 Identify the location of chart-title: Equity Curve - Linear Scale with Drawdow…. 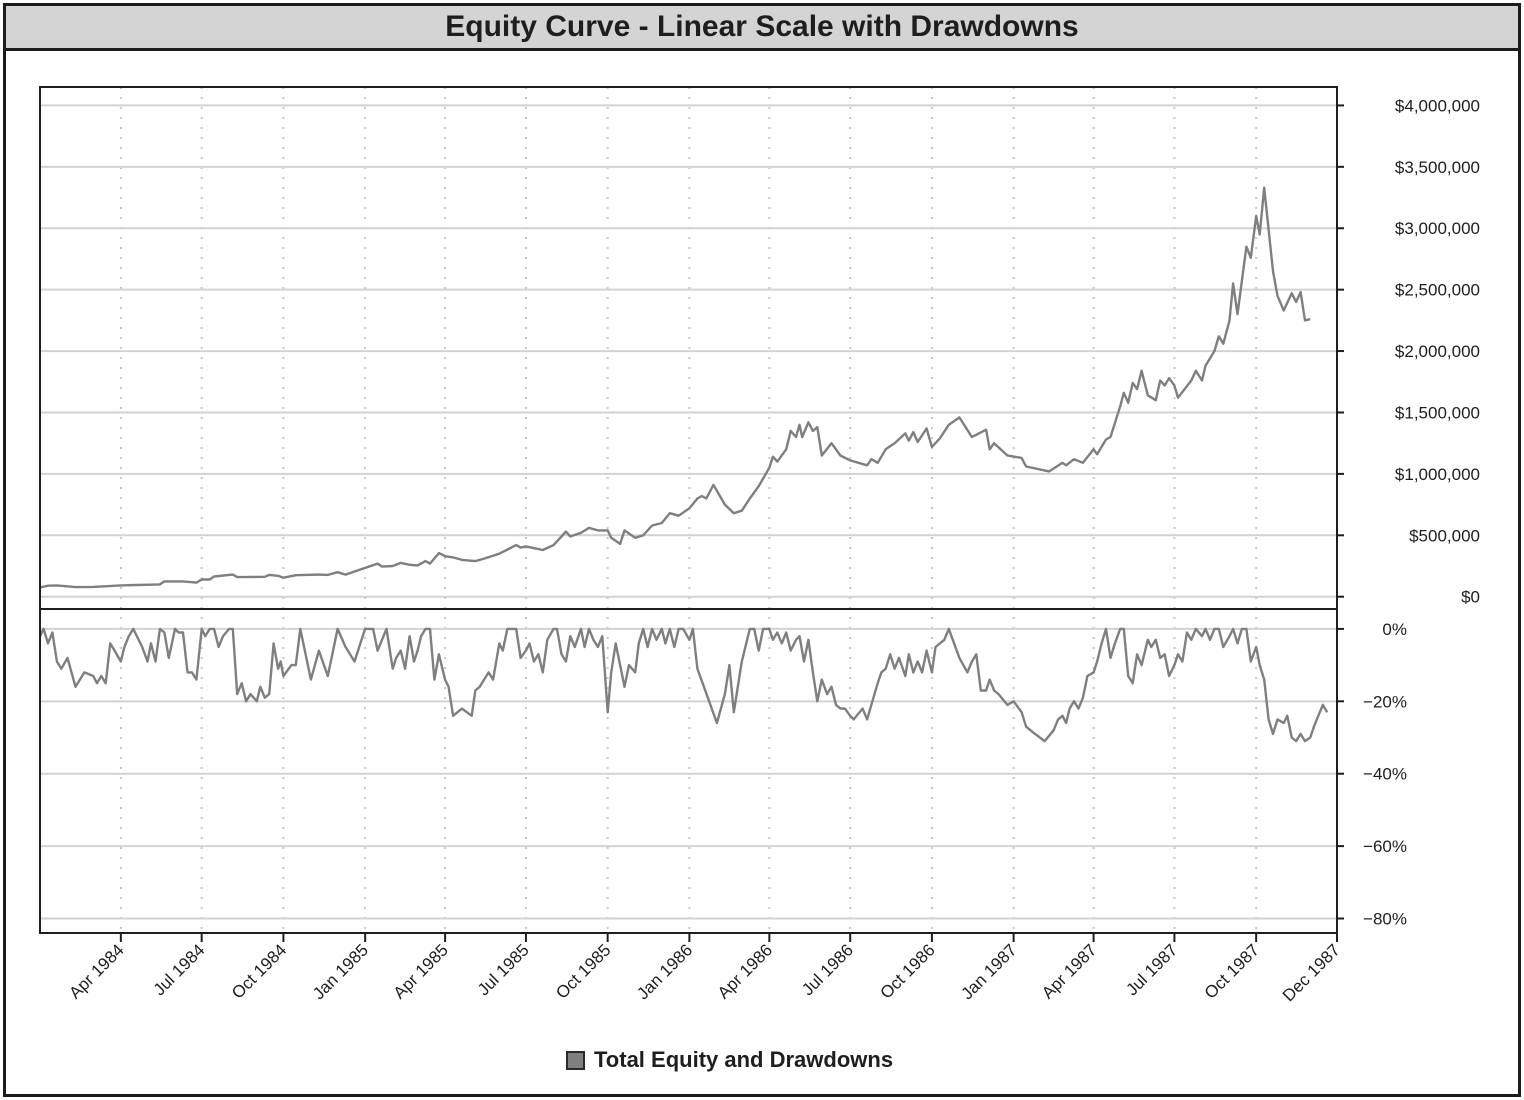
(762, 26).